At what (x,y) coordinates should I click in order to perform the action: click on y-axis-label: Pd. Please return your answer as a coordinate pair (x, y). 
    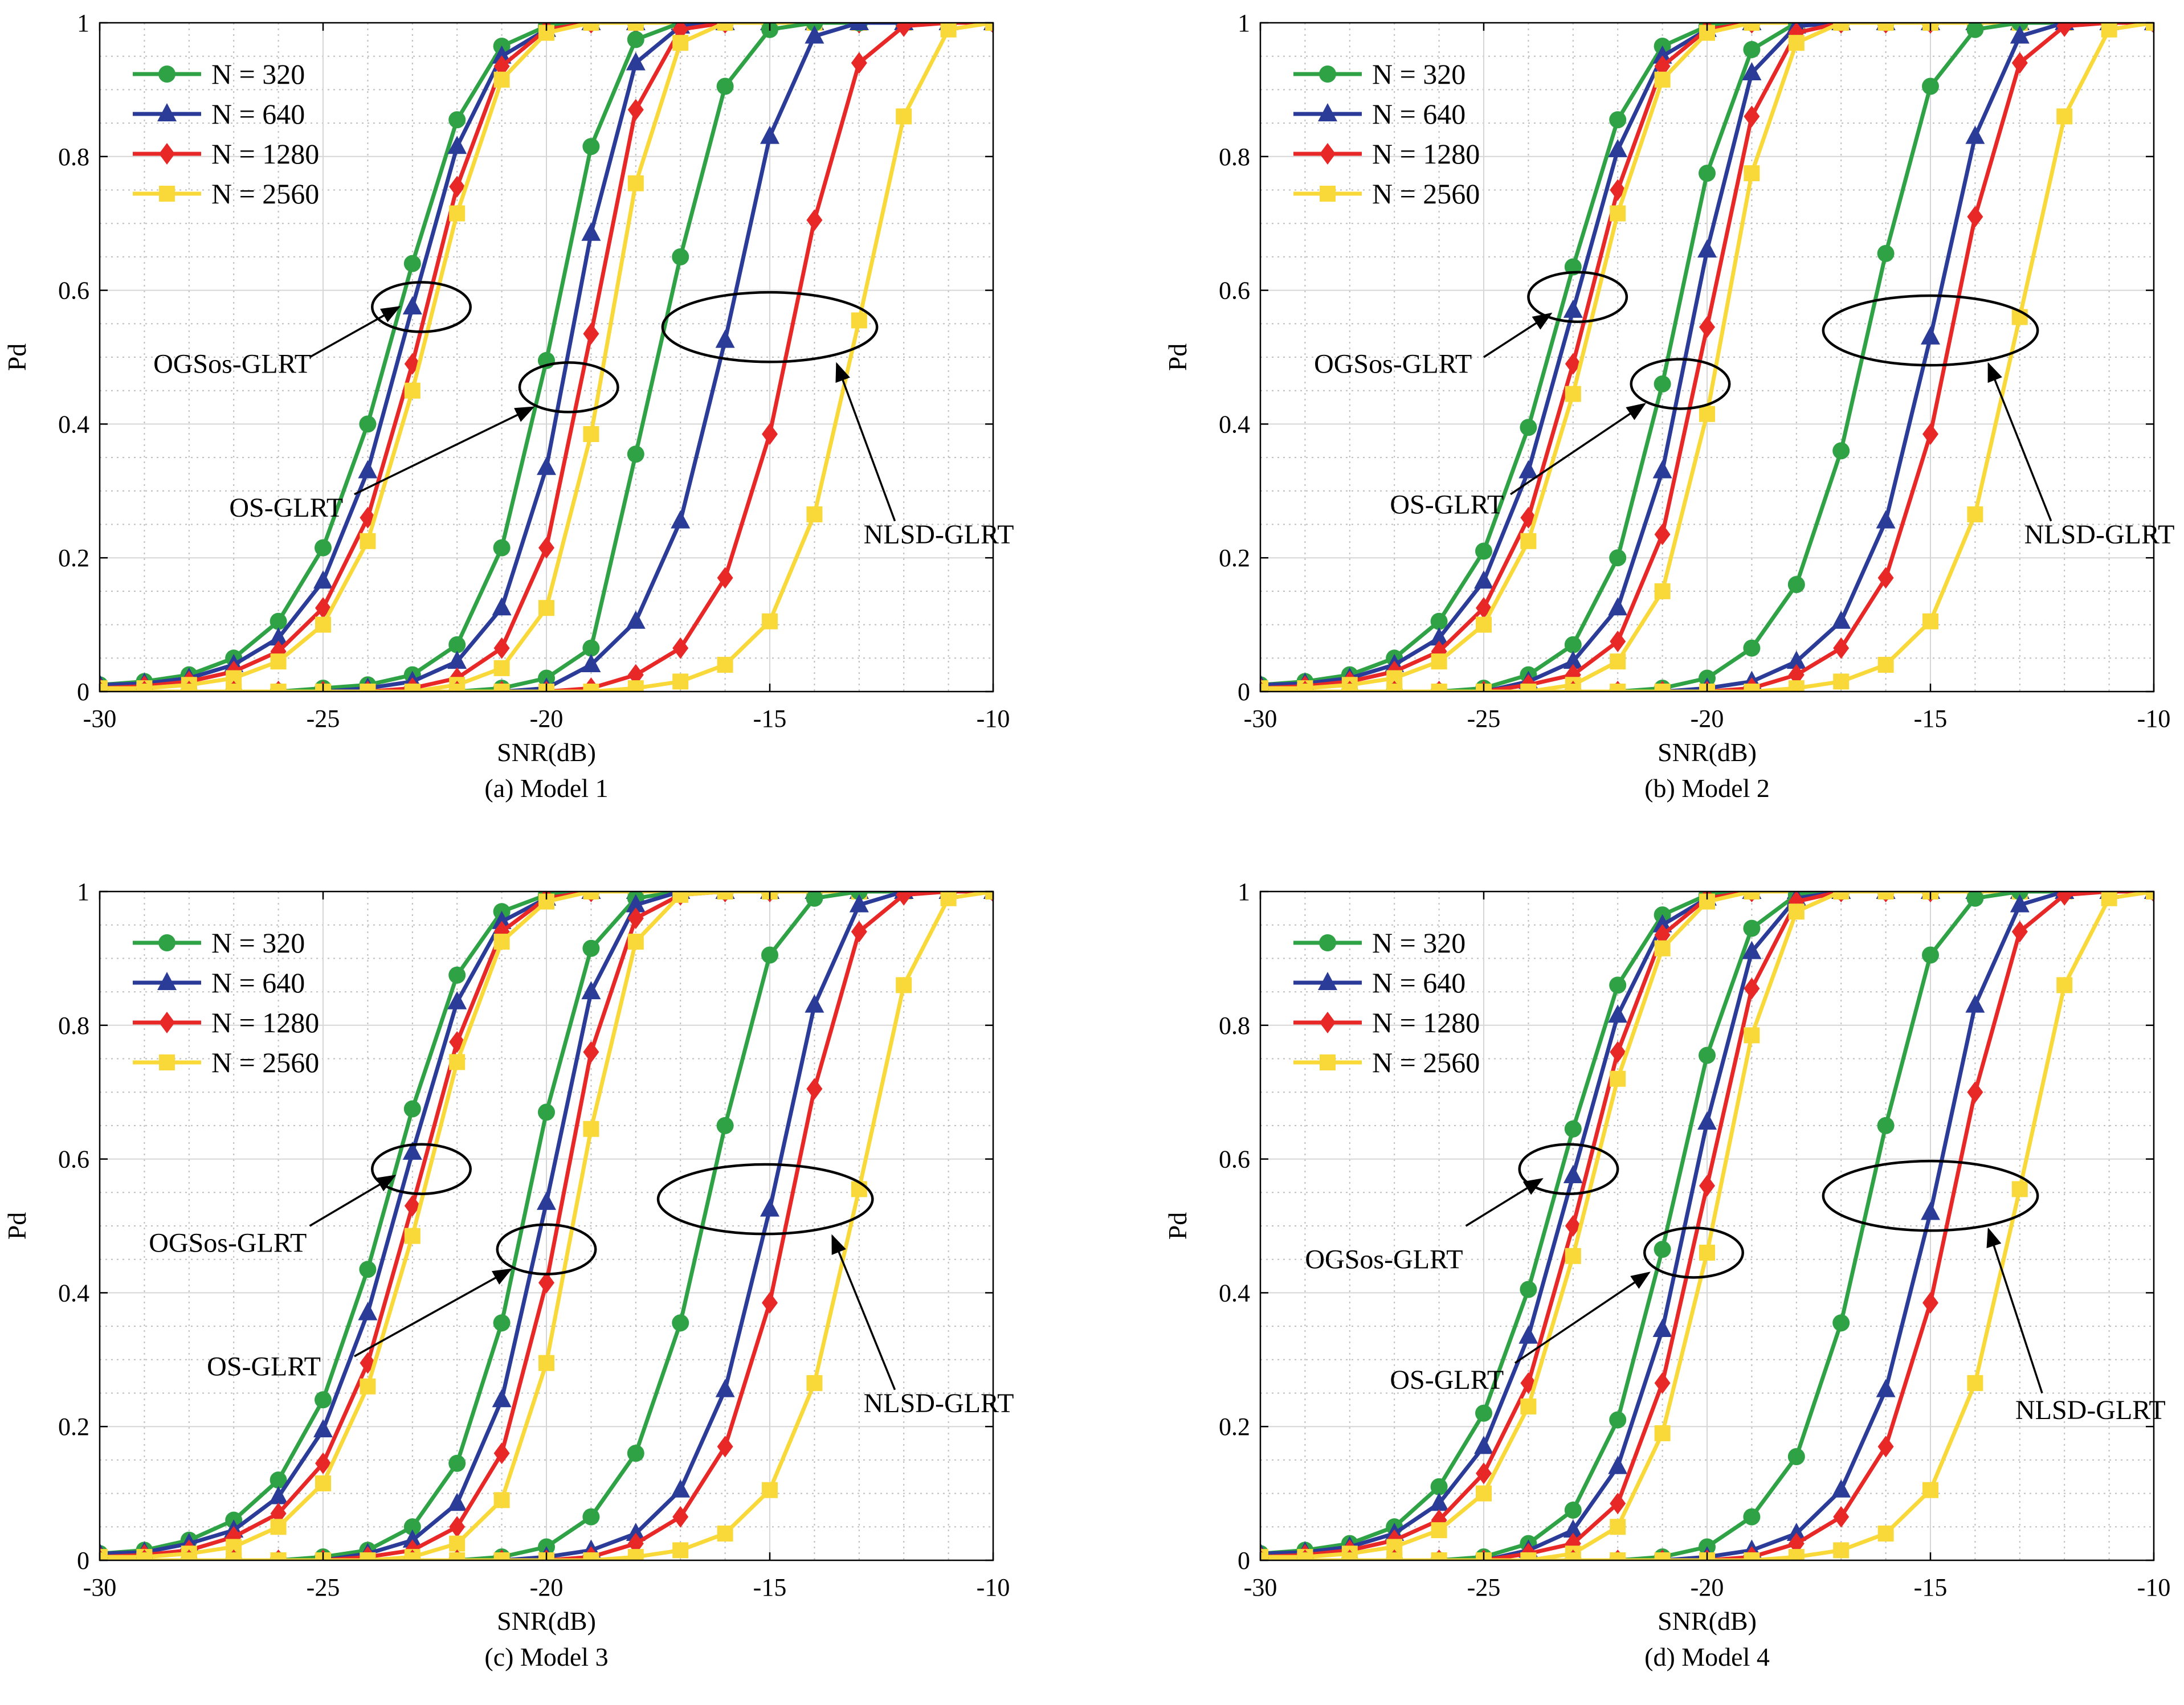
    Looking at the image, I should click on (1177, 357).